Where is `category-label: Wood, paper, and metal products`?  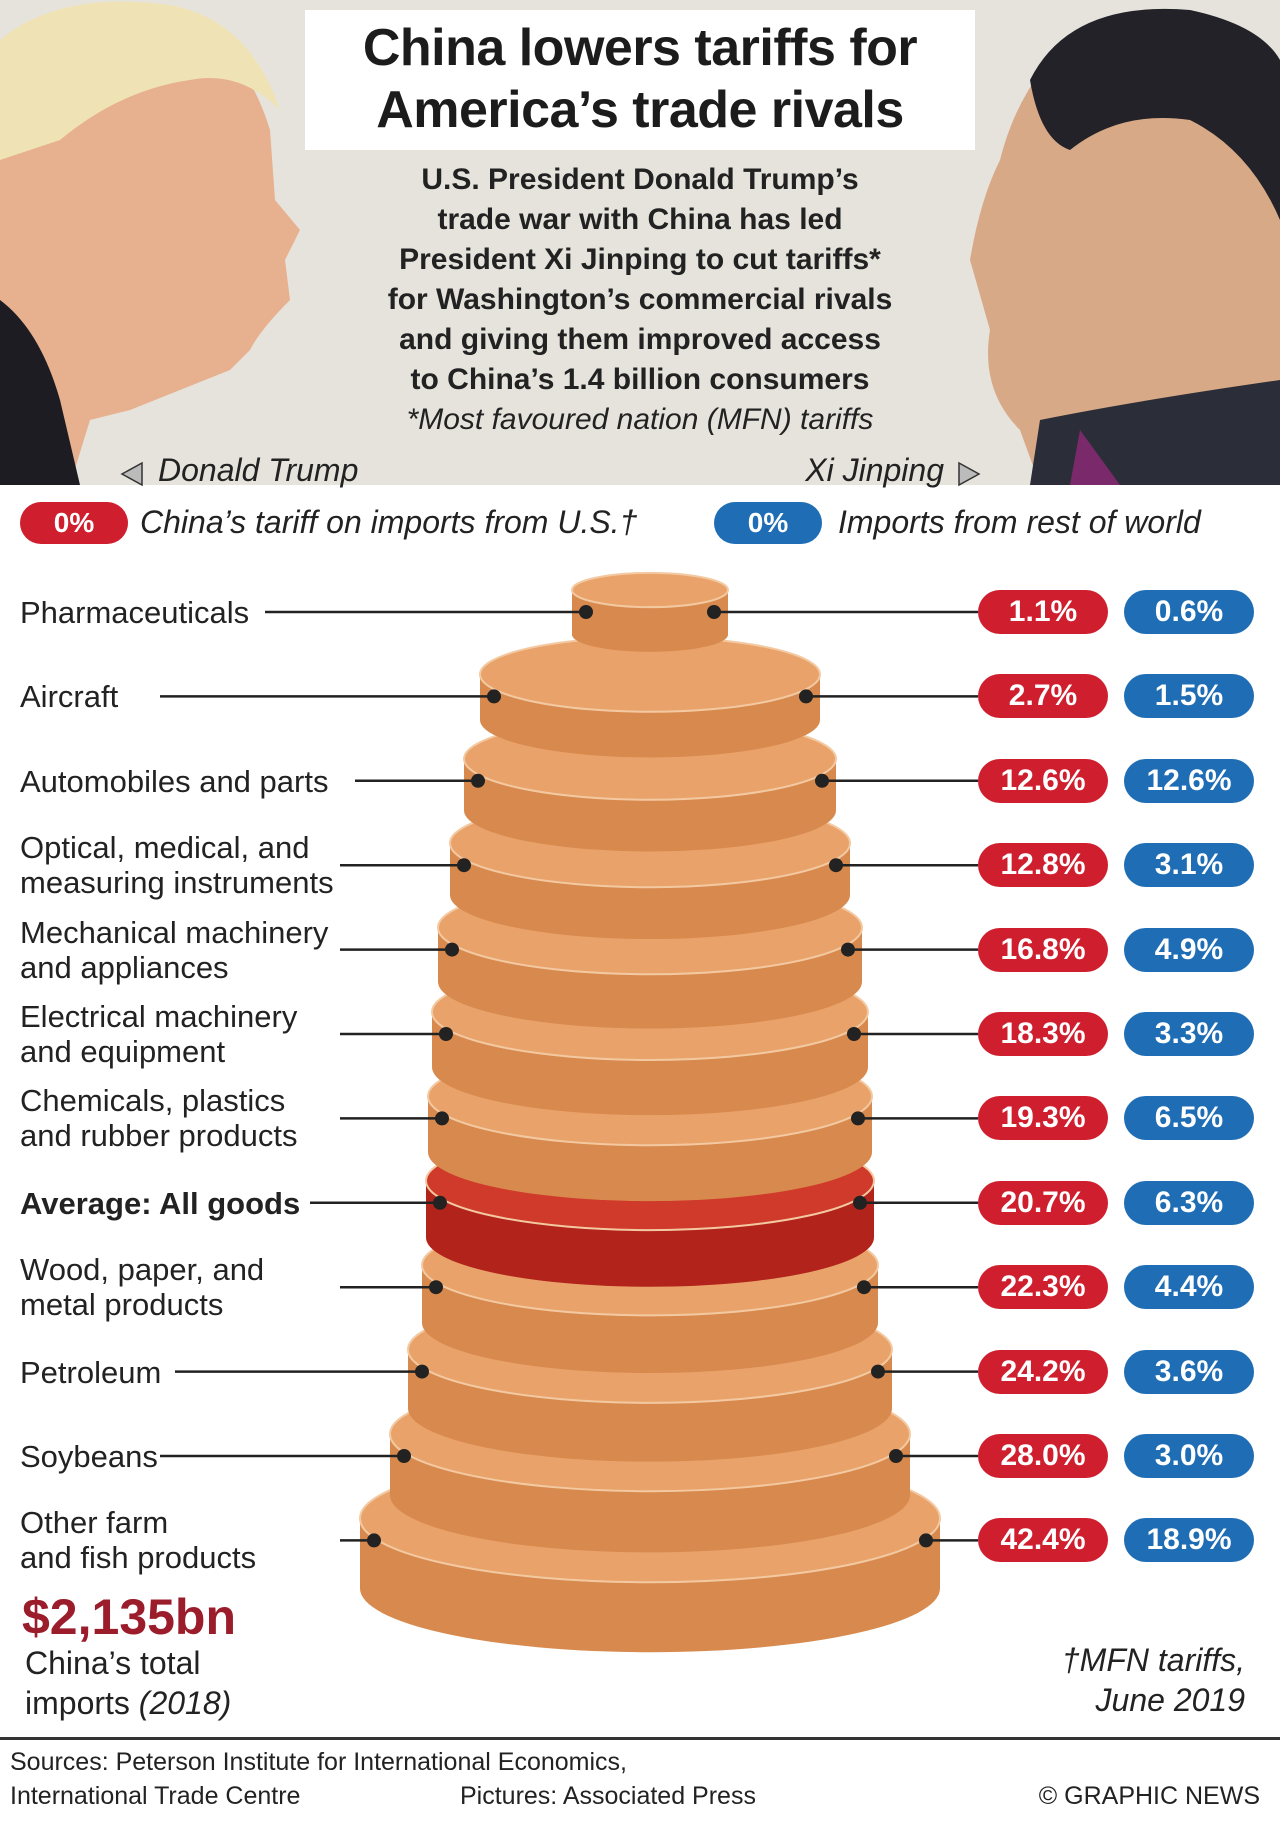
category-label: Wood, paper, and metal products is located at coordinates (142, 1287).